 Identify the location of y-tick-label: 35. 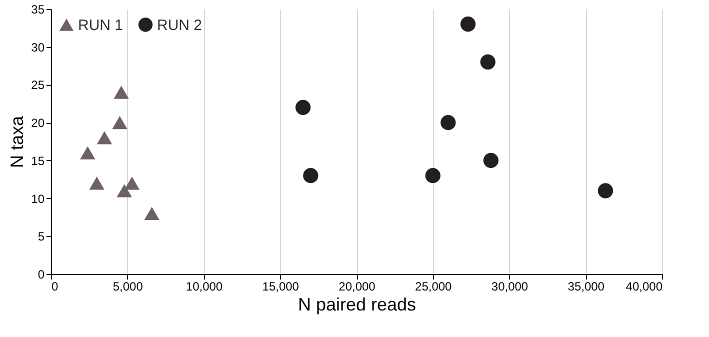
(38, 9).